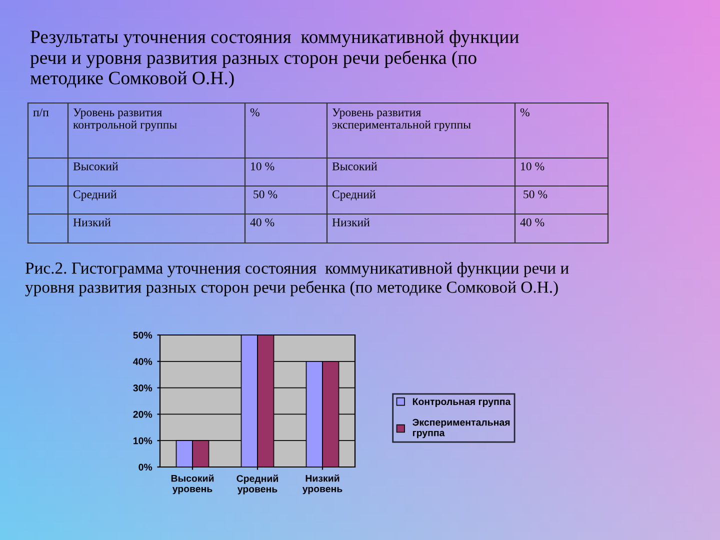  What do you see at coordinates (461, 428) in the screenshot?
I see `legend-label: Экспериментальная группа` at bounding box center [461, 428].